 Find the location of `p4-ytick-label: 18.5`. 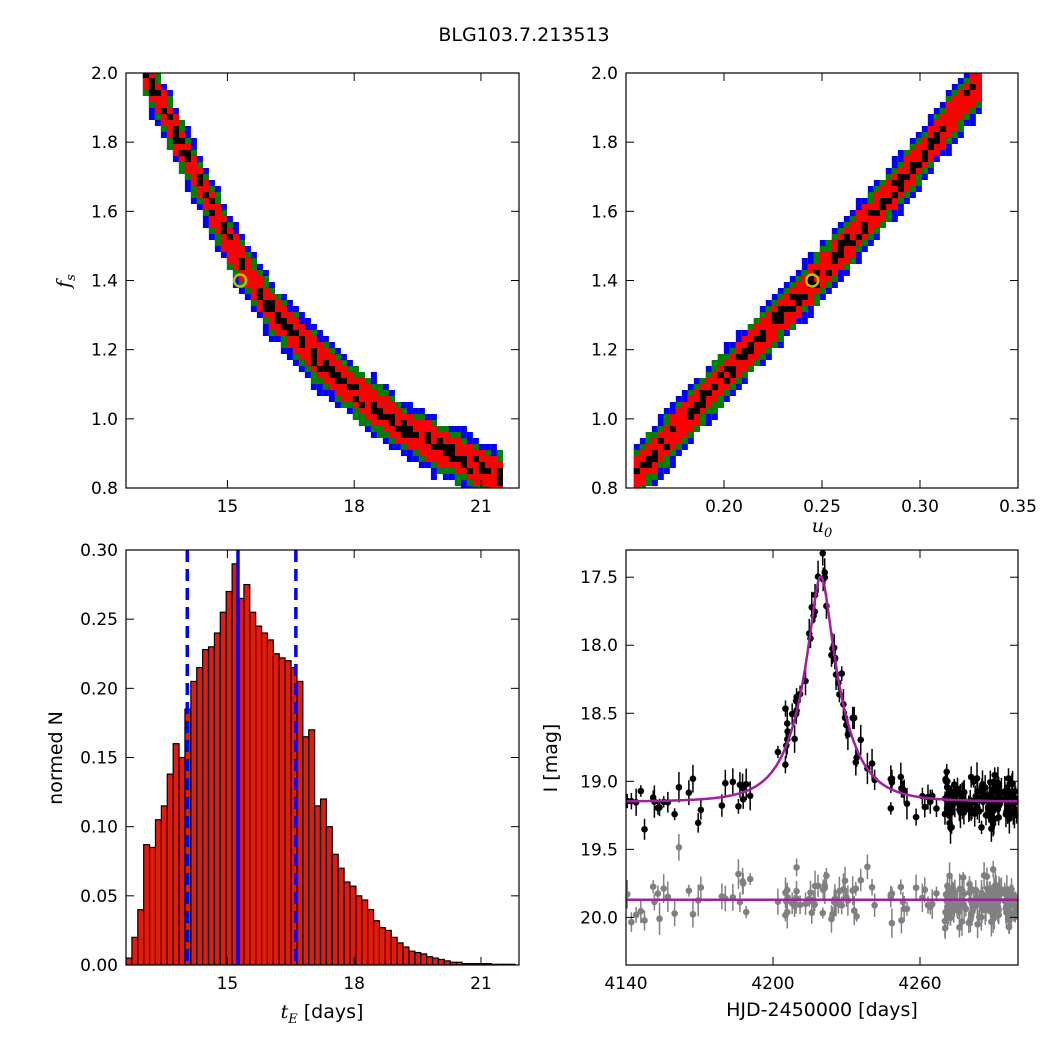

p4-ytick-label: 18.5 is located at coordinates (599, 714).